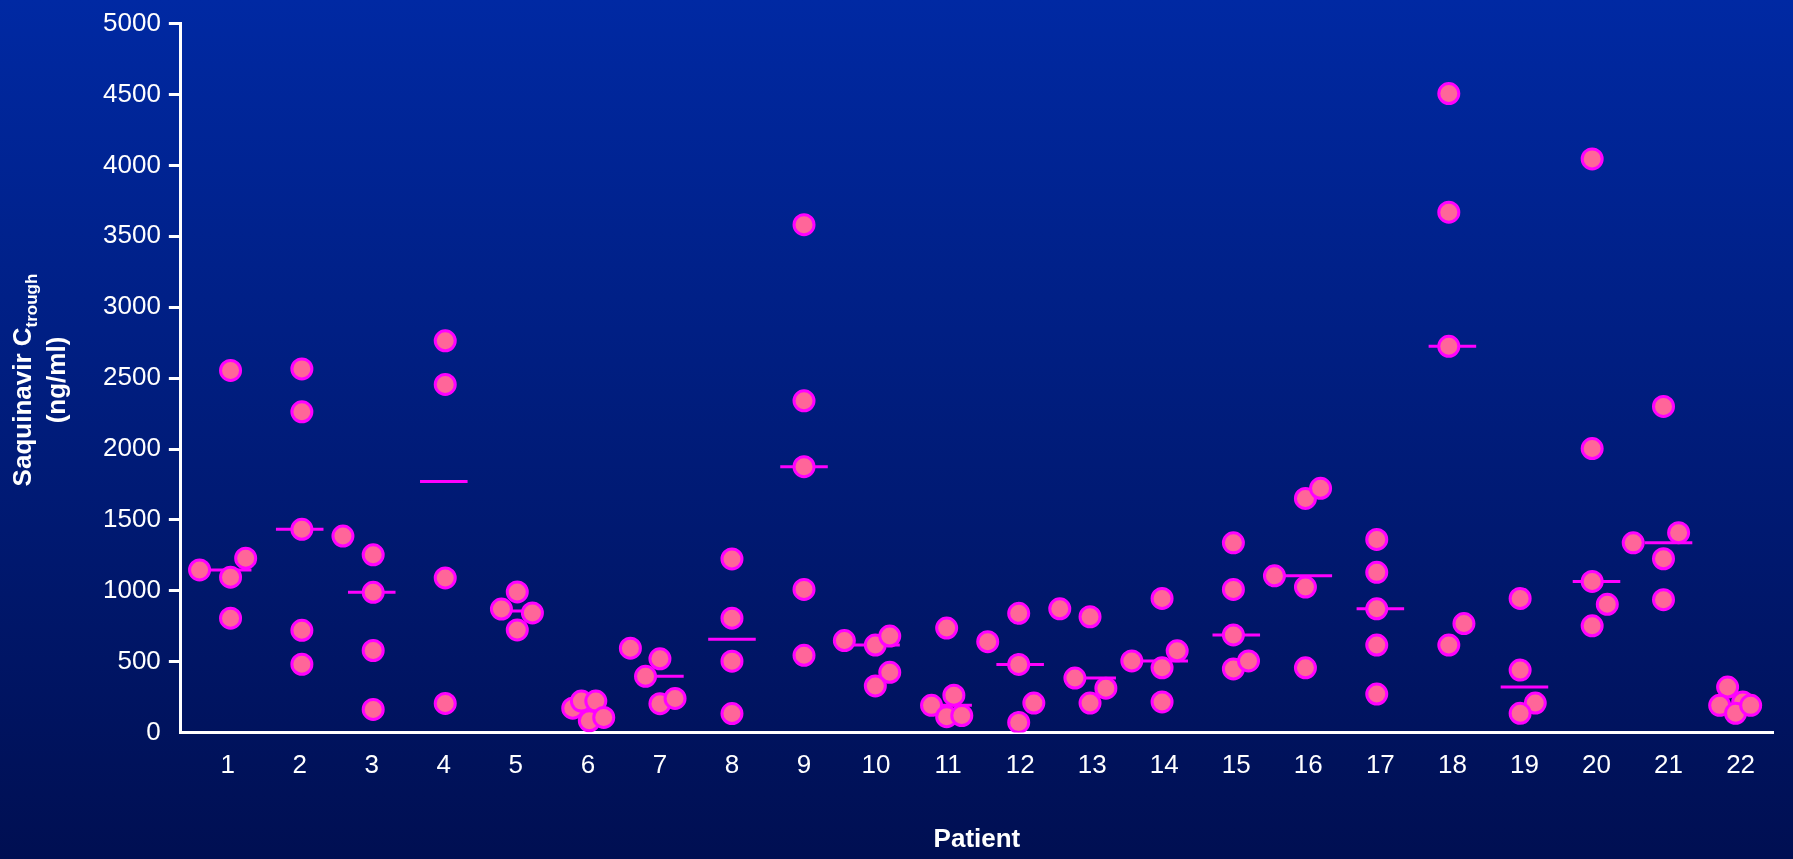 Image resolution: width=1793 pixels, height=859 pixels. I want to click on x-tick-label: 16, so click(1308, 764).